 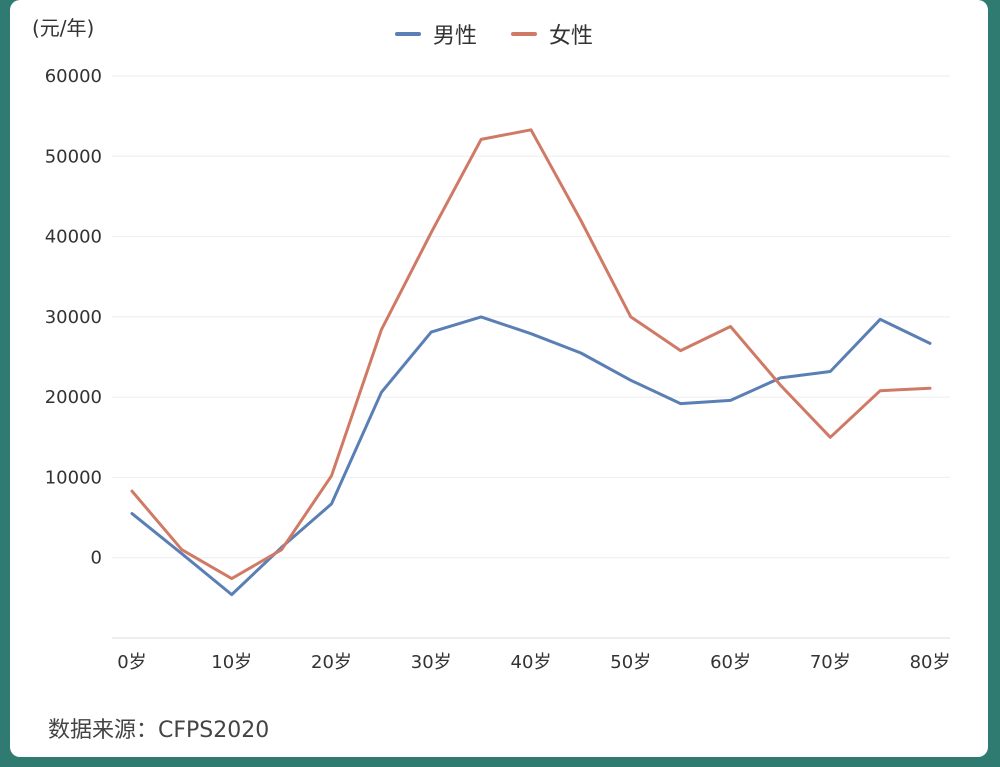 I want to click on legend-label-male: 男性, so click(x=455, y=36).